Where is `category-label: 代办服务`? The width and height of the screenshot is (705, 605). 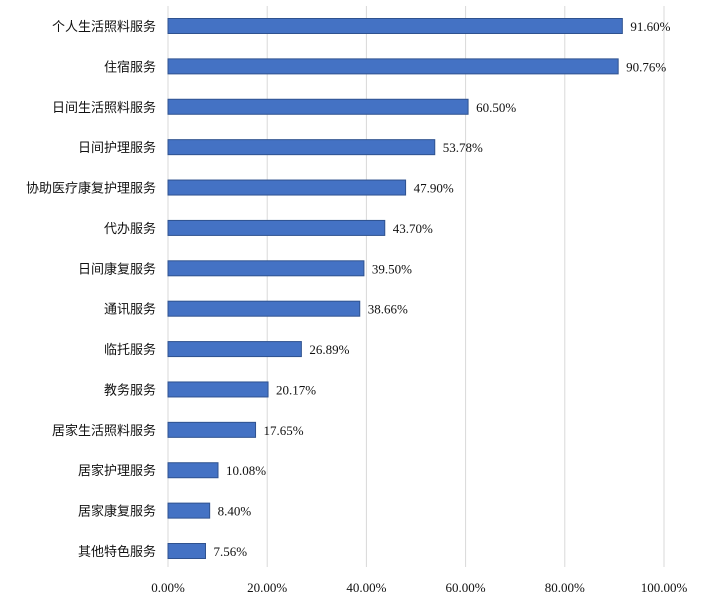
category-label: 代办服务 is located at coordinates (130, 229).